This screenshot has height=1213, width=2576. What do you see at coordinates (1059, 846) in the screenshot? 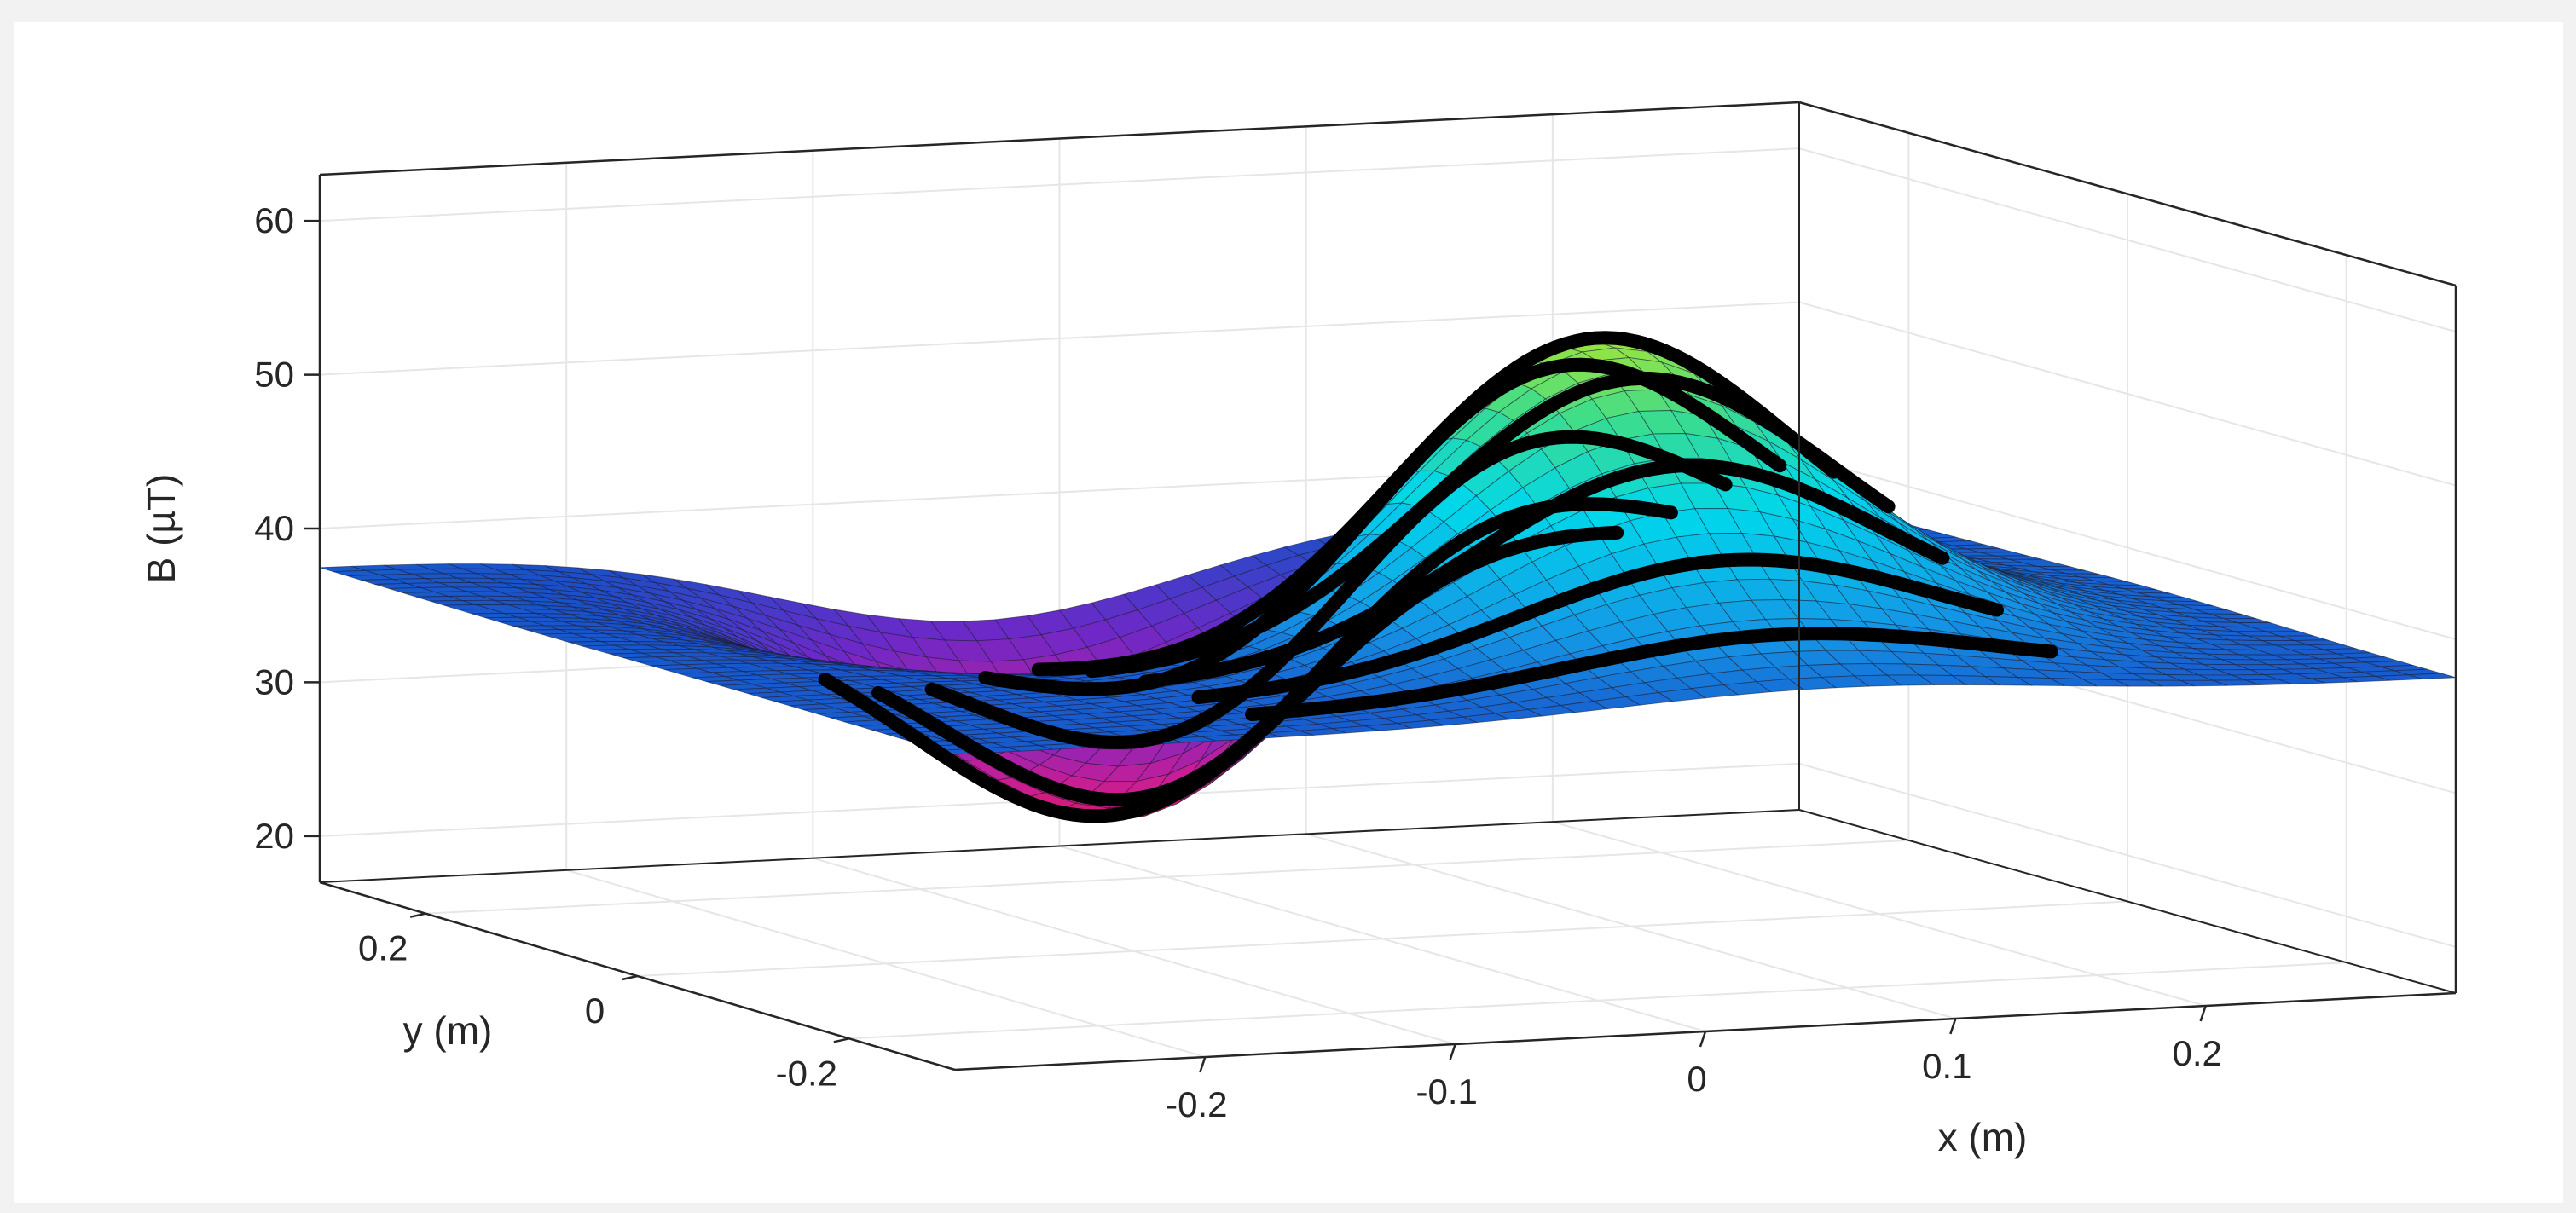
I see `box-back-floor-edge` at bounding box center [1059, 846].